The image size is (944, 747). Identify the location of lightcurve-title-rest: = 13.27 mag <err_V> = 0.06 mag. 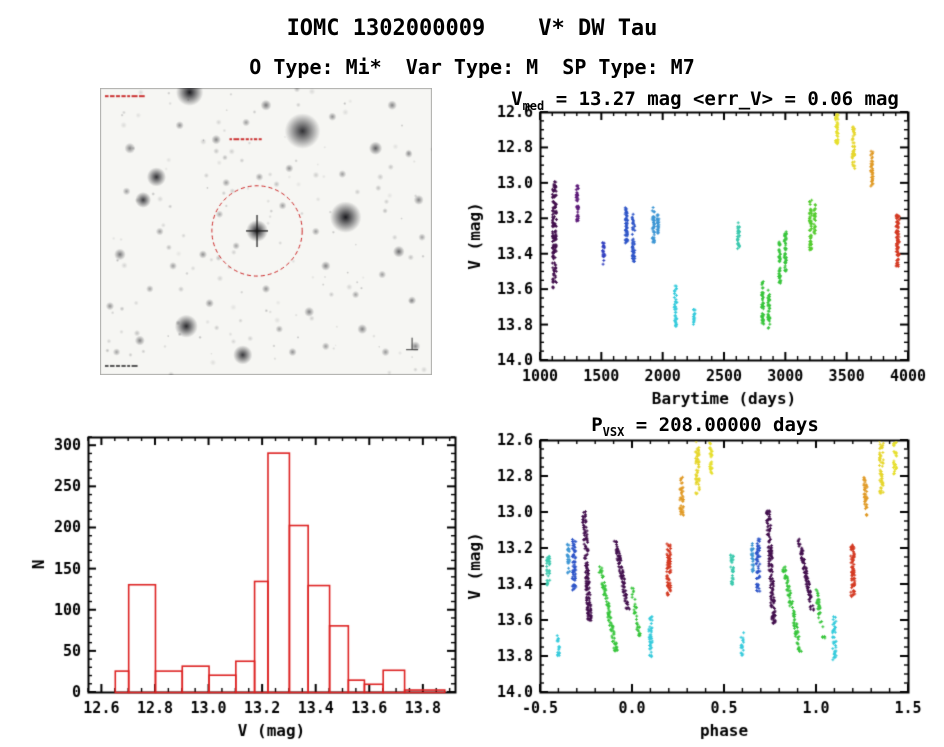
(721, 99).